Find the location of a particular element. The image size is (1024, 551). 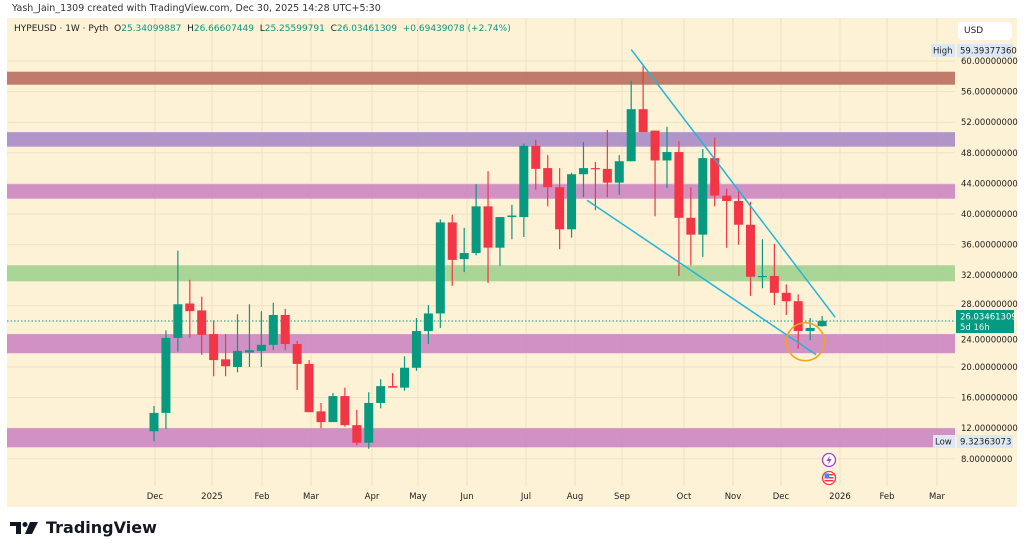

low-tag: Low is located at coordinates (943, 443).